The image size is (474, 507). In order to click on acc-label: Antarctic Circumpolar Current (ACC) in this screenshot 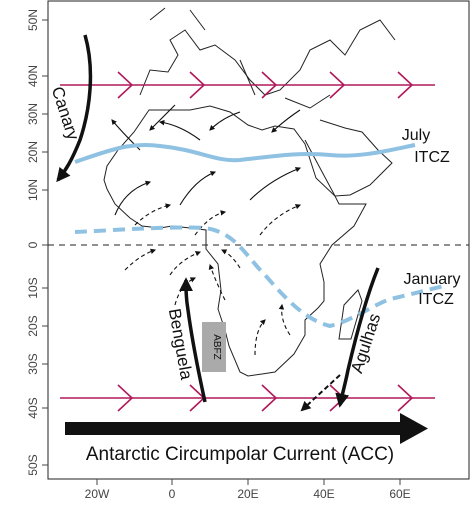, I will do `click(240, 454)`.